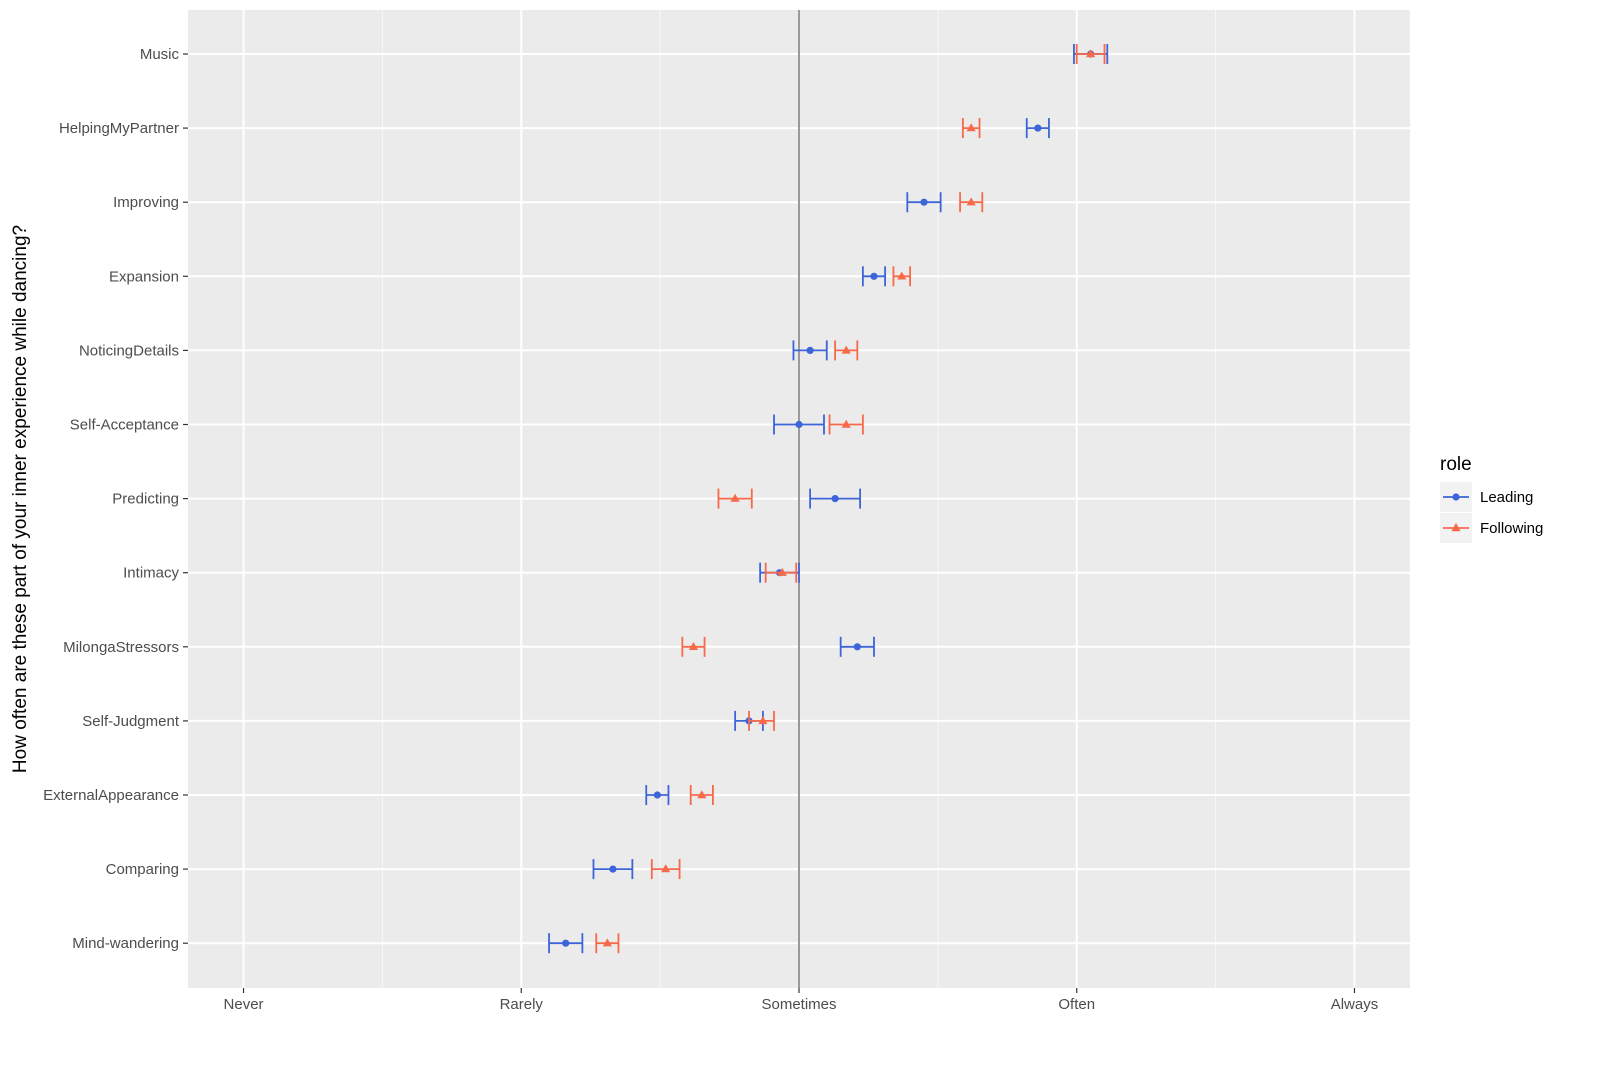  Describe the element at coordinates (144, 276) in the screenshot. I see `y-tick-label: Expansion` at that location.